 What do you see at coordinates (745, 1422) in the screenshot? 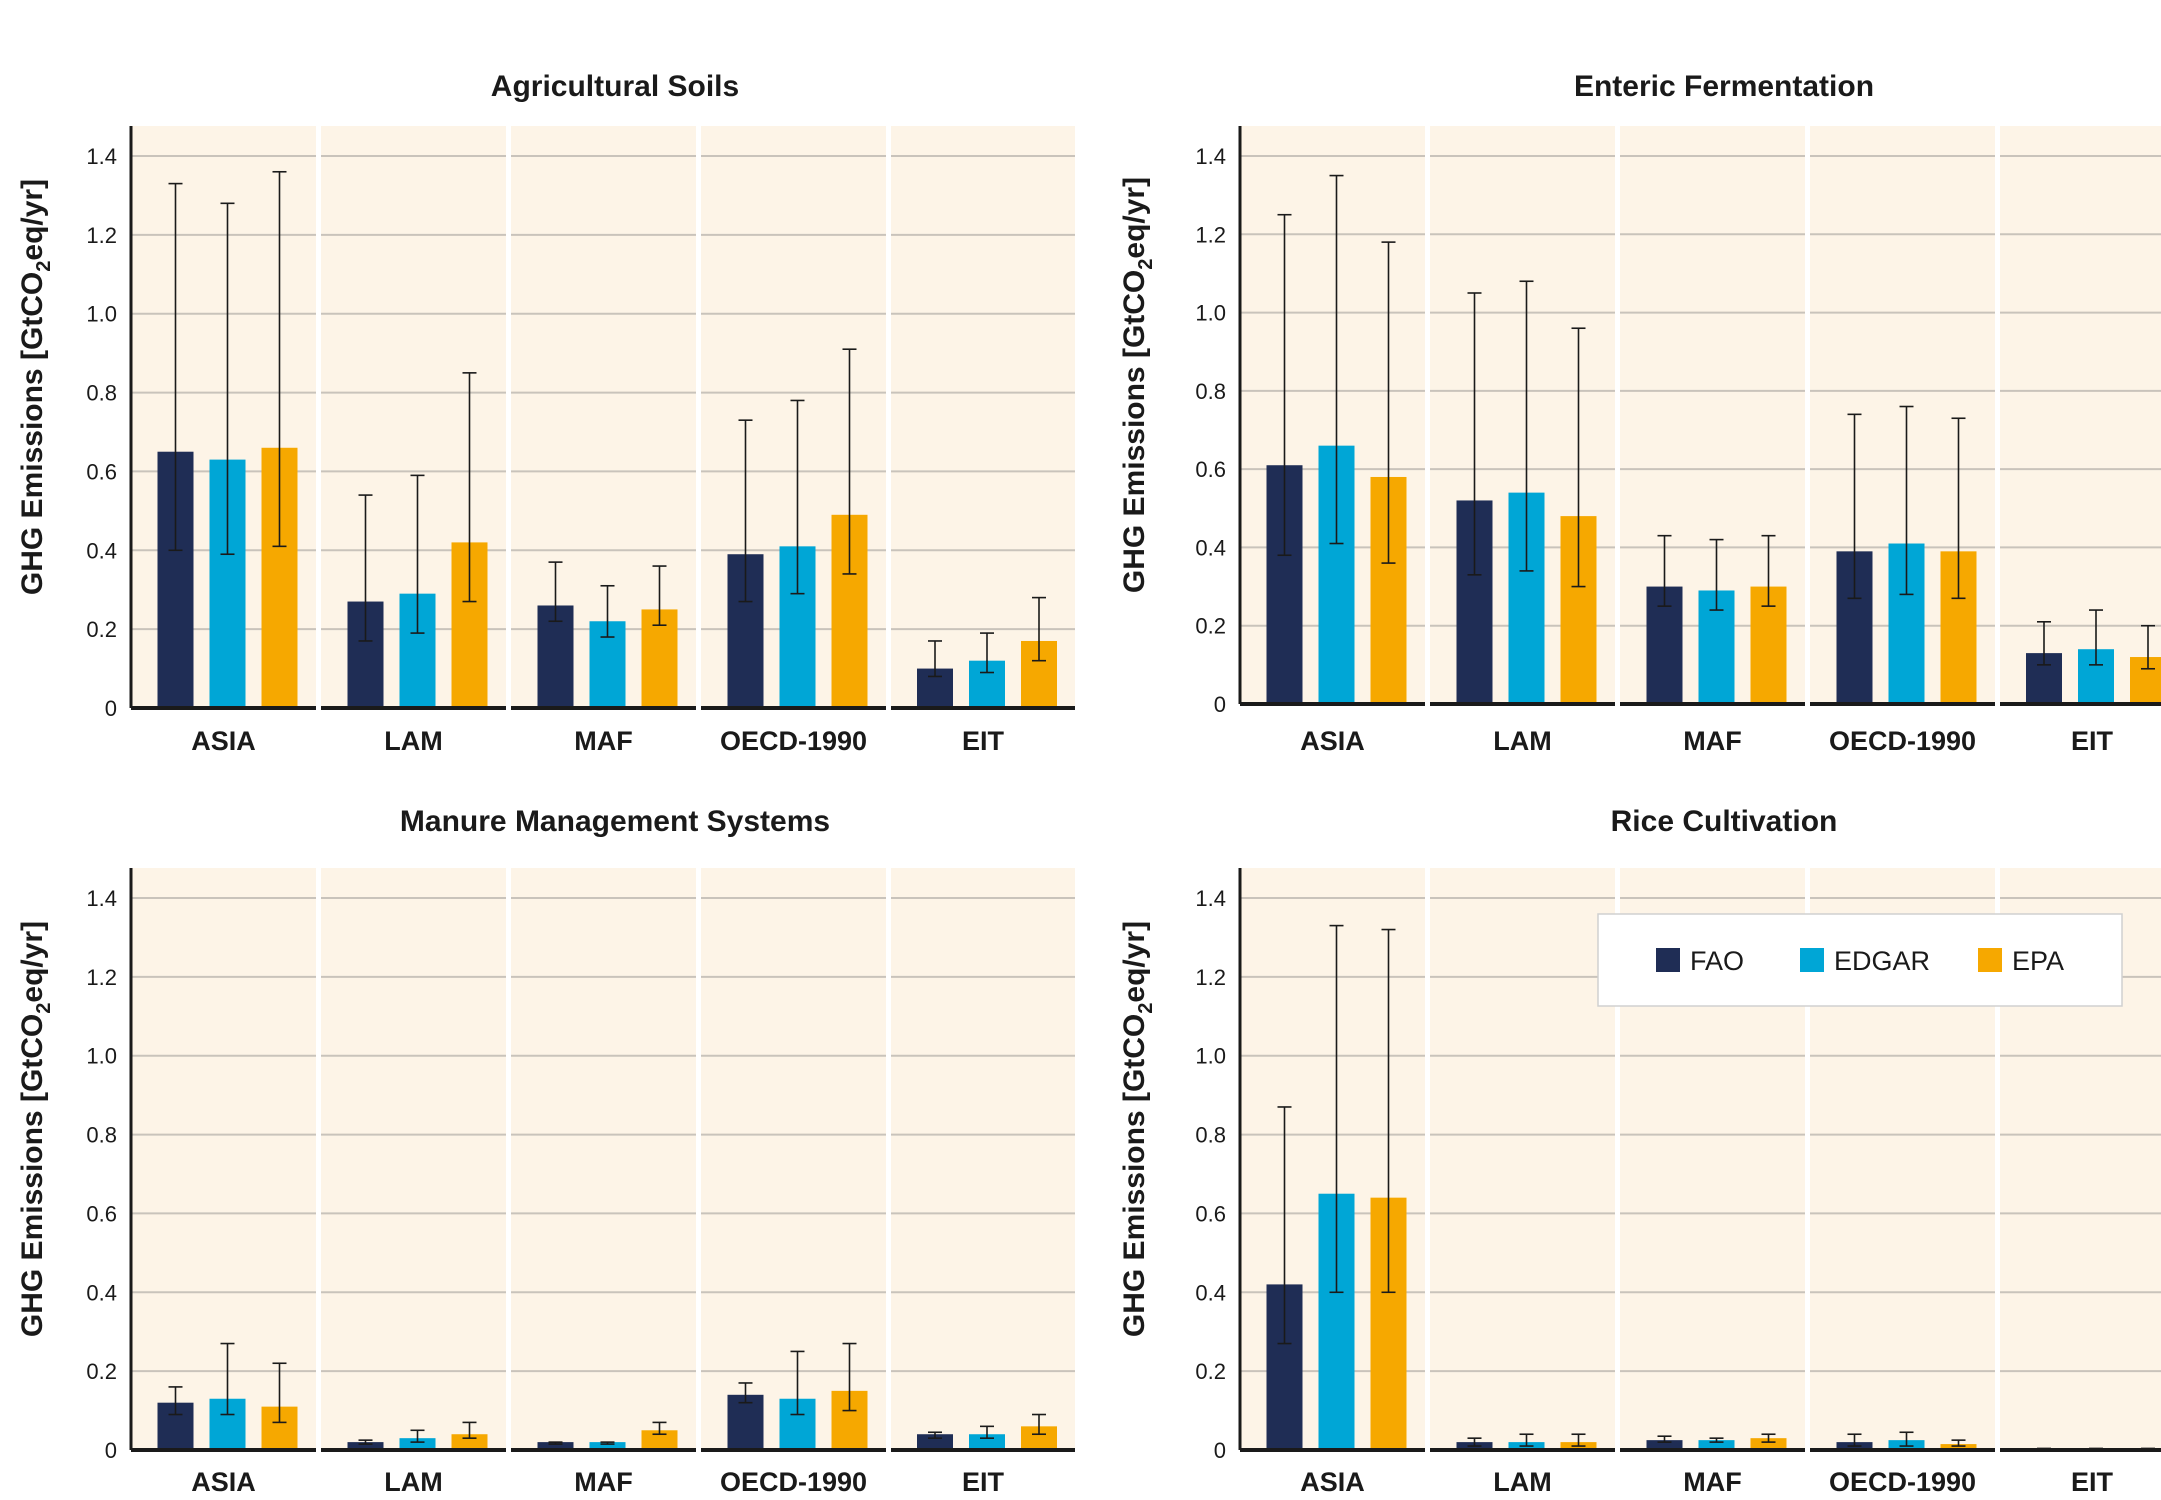
I see `bar-fao-oecd-1990` at bounding box center [745, 1422].